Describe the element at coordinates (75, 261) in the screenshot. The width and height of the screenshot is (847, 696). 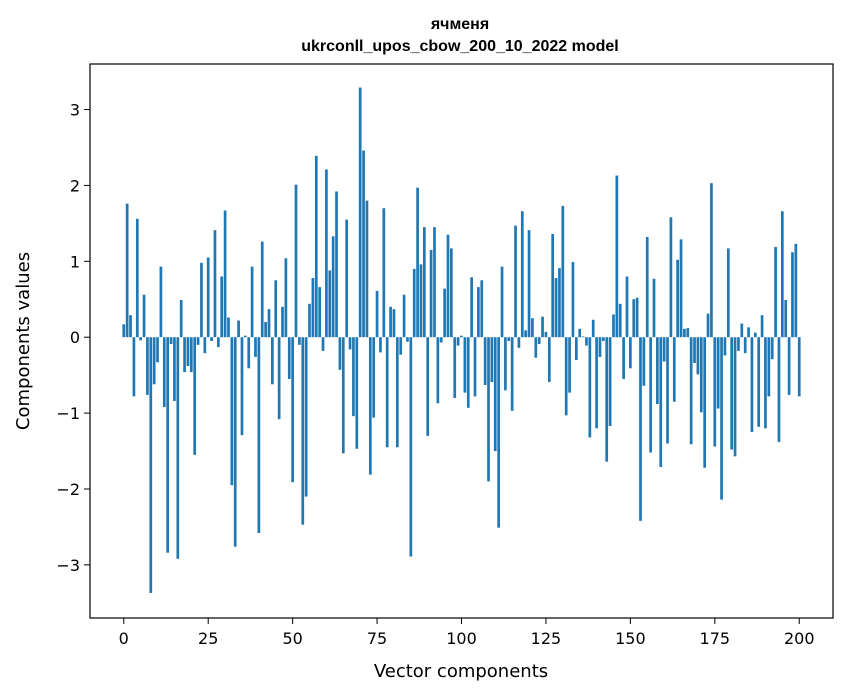
I see `y-tick-label-1: 1` at that location.